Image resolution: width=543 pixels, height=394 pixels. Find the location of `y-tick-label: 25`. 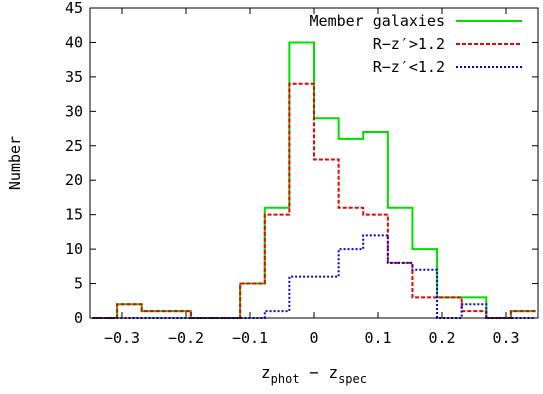

y-tick-label: 25 is located at coordinates (74, 146).